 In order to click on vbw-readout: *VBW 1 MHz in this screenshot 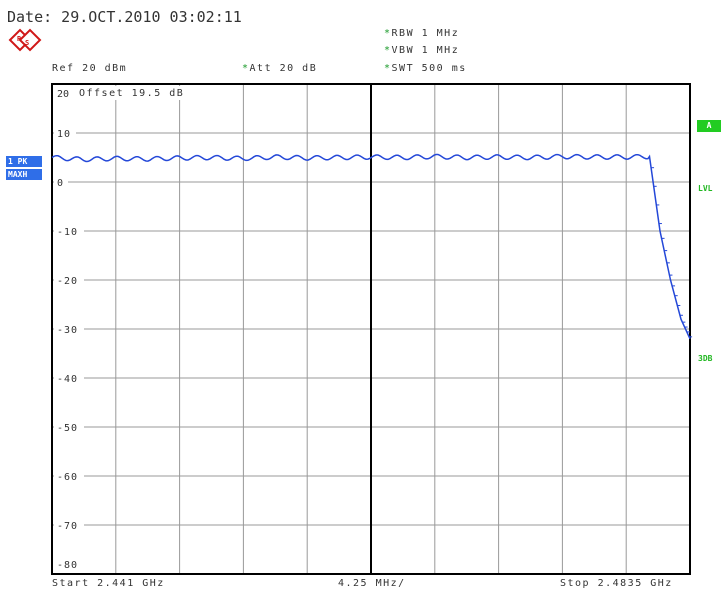, I will do `click(422, 50)`.